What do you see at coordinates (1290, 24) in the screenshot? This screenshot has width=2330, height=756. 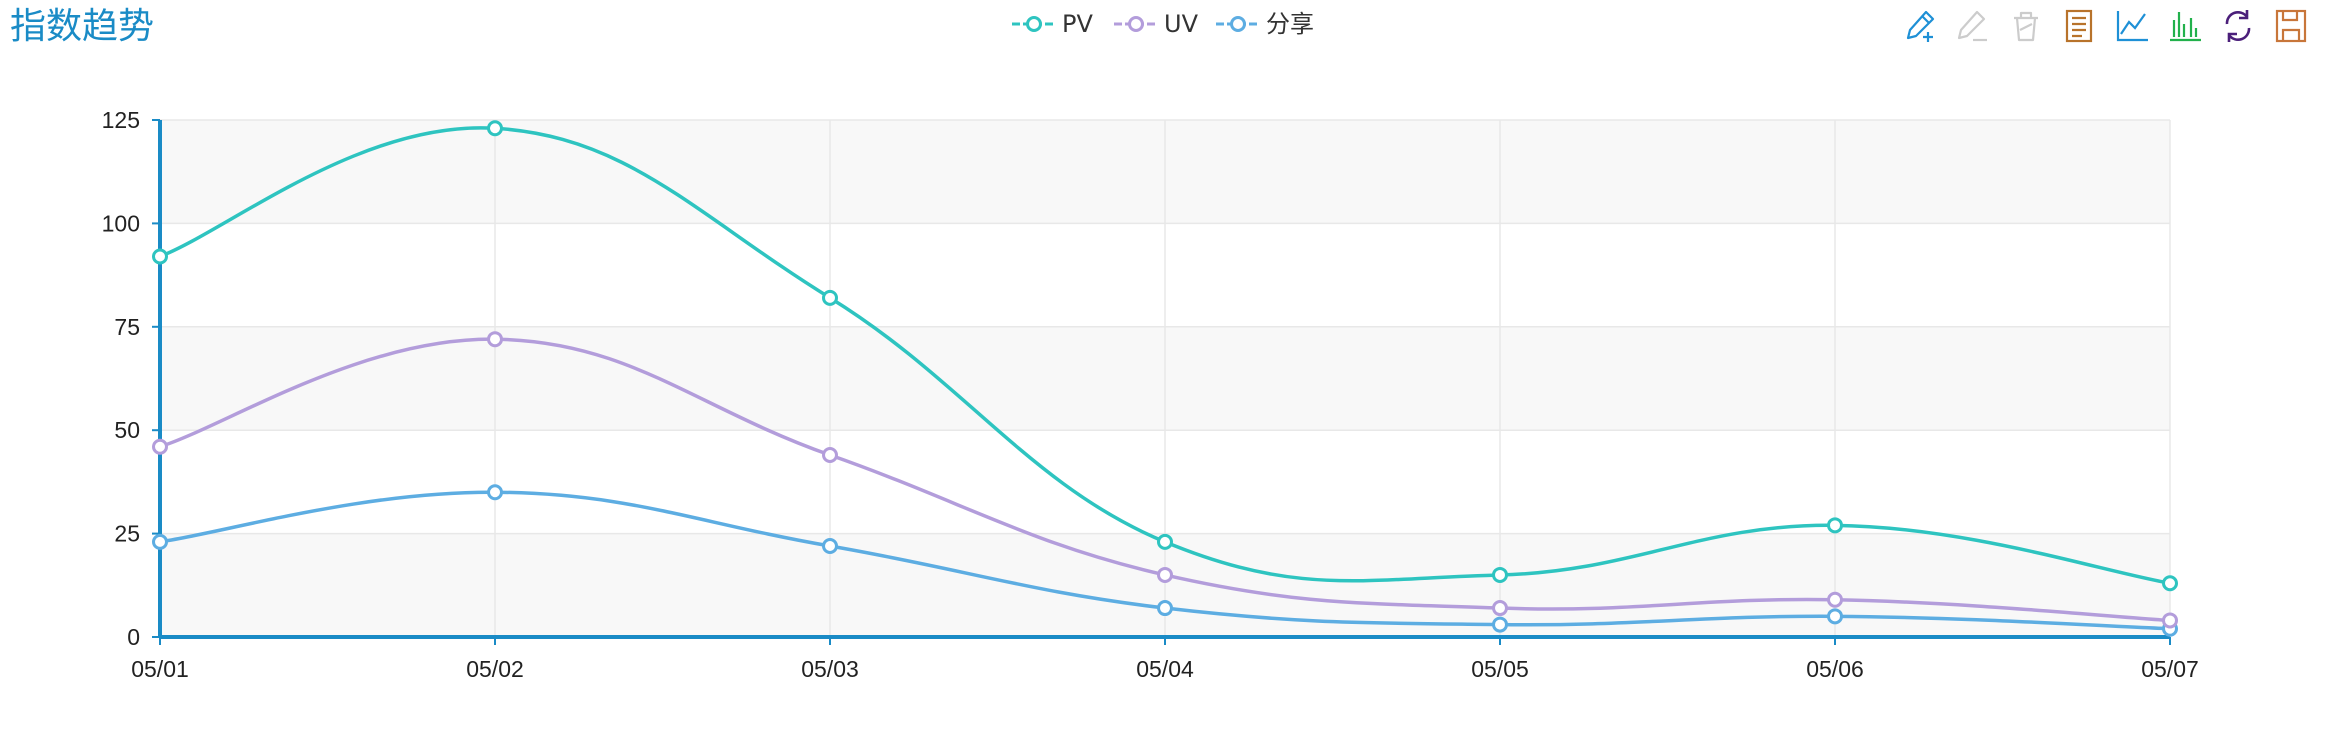 I see `legend-label-share: 分享` at bounding box center [1290, 24].